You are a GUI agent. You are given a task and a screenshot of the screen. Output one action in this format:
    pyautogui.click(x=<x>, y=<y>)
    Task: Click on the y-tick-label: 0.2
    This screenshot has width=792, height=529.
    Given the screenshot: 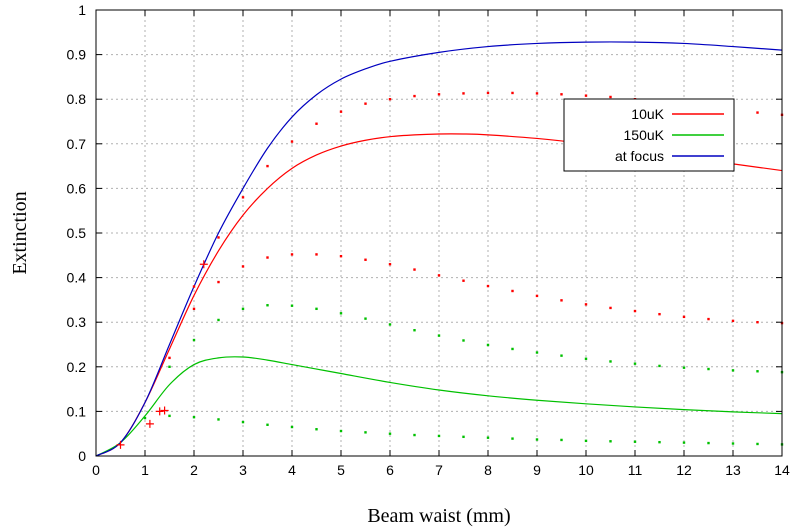 What is the action you would take?
    pyautogui.click(x=77, y=367)
    